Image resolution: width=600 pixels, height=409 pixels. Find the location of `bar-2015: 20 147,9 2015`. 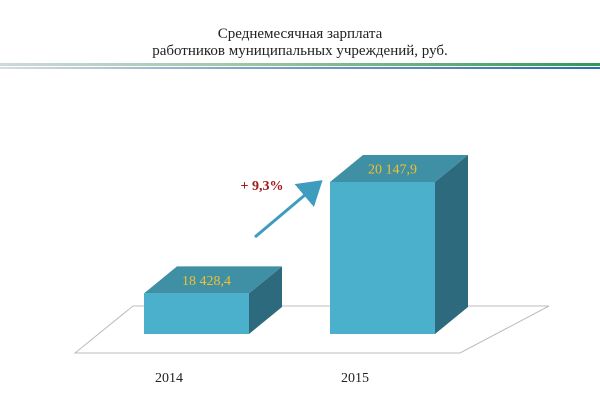

bar-2015: 20 147,9 2015 is located at coordinates (399, 270).